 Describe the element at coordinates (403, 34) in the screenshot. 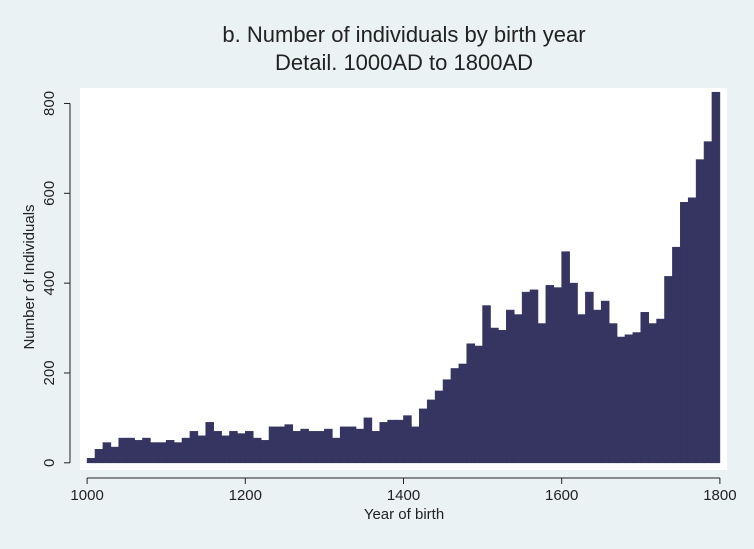

I see `chart-title: b. Number of individuals by birth year` at that location.